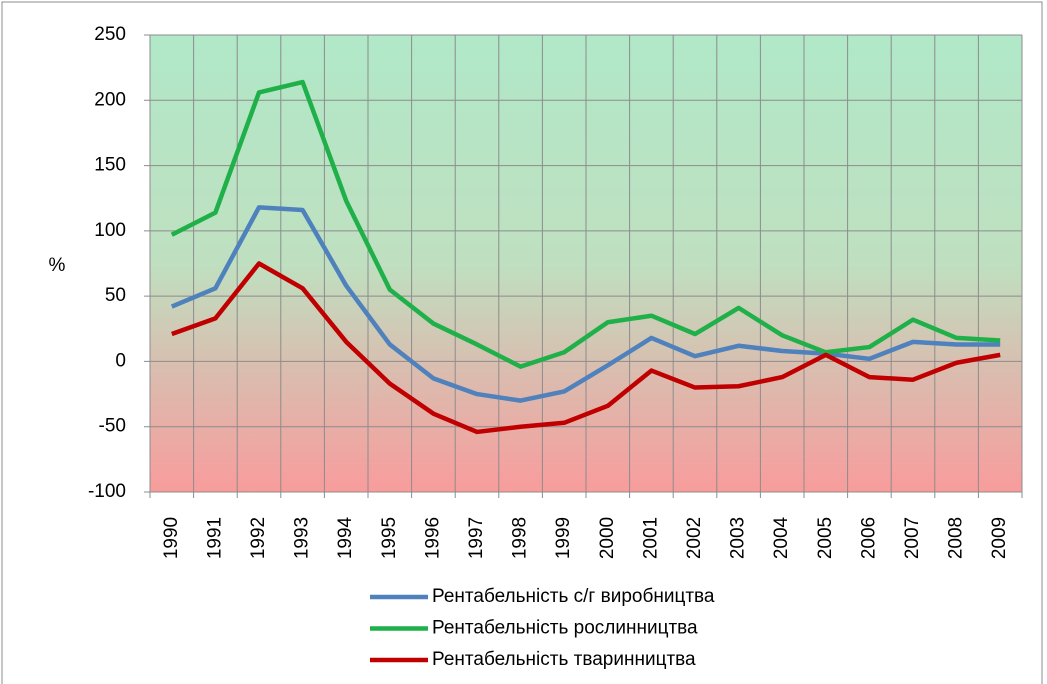 The width and height of the screenshot is (1047, 684). Describe the element at coordinates (432, 538) in the screenshot. I see `x-tick-label: 1996` at that location.